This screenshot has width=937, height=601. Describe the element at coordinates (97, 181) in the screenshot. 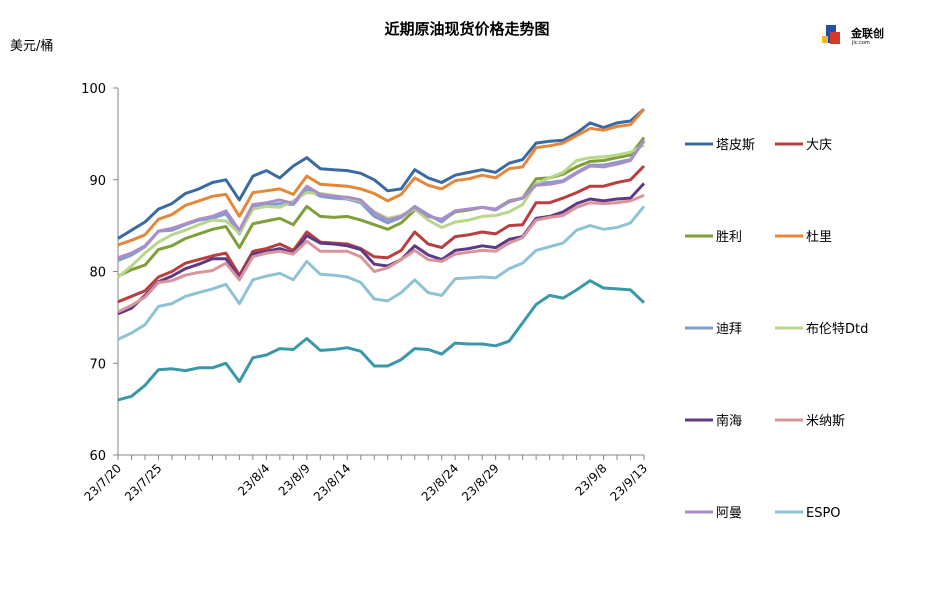

I see `y-tick-label: 90` at that location.